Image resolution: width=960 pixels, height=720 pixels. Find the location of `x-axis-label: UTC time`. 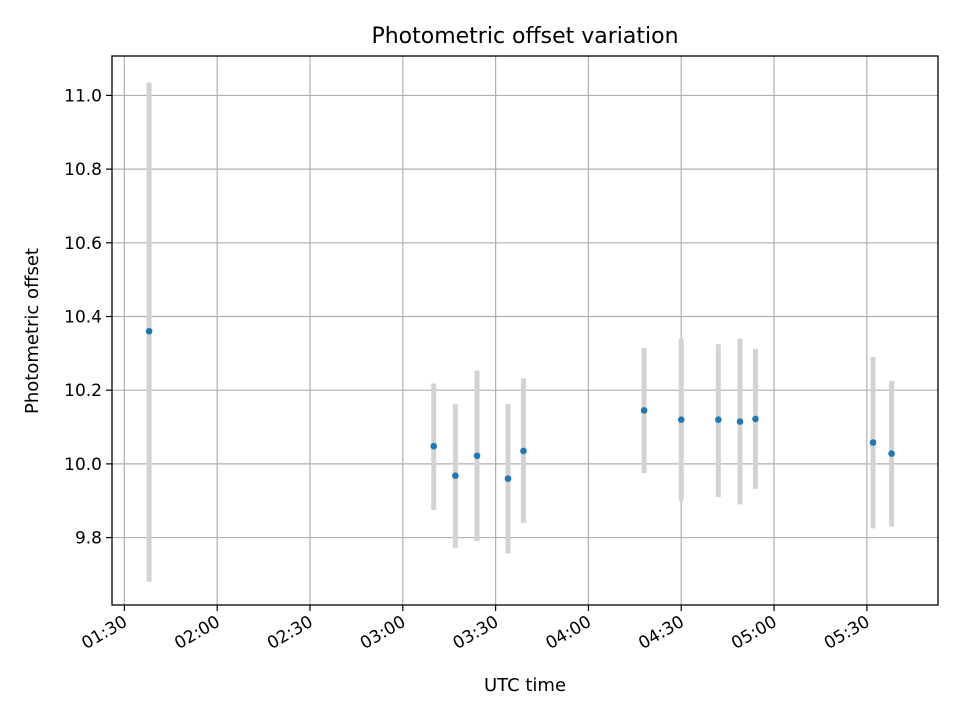

x-axis-label: UTC time is located at coordinates (525, 685).